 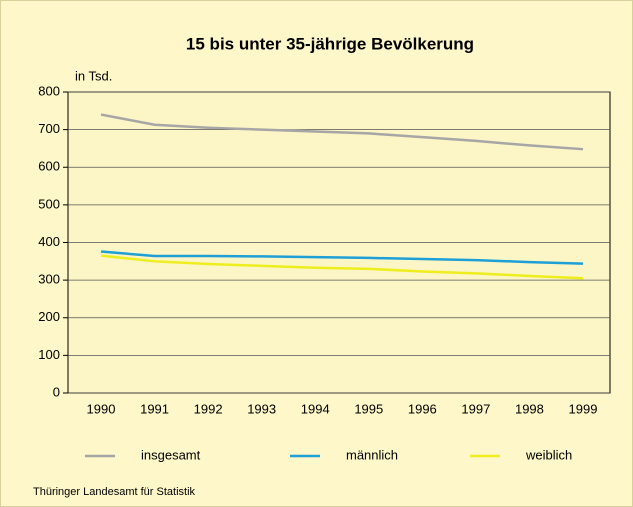 What do you see at coordinates (208, 408) in the screenshot?
I see `x-tick-label: 1992` at bounding box center [208, 408].